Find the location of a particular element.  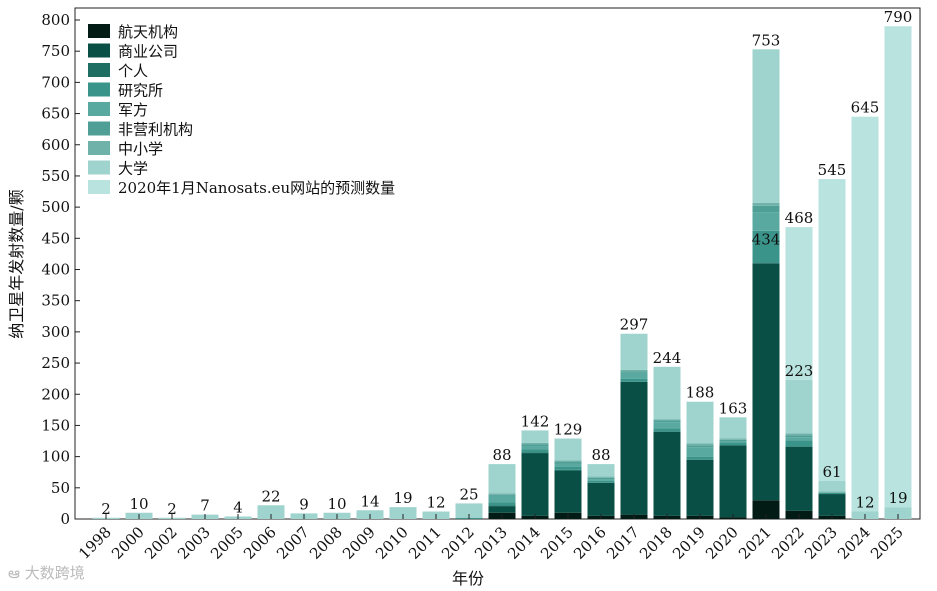

y-tick-label-750: 750 is located at coordinates (55, 51).